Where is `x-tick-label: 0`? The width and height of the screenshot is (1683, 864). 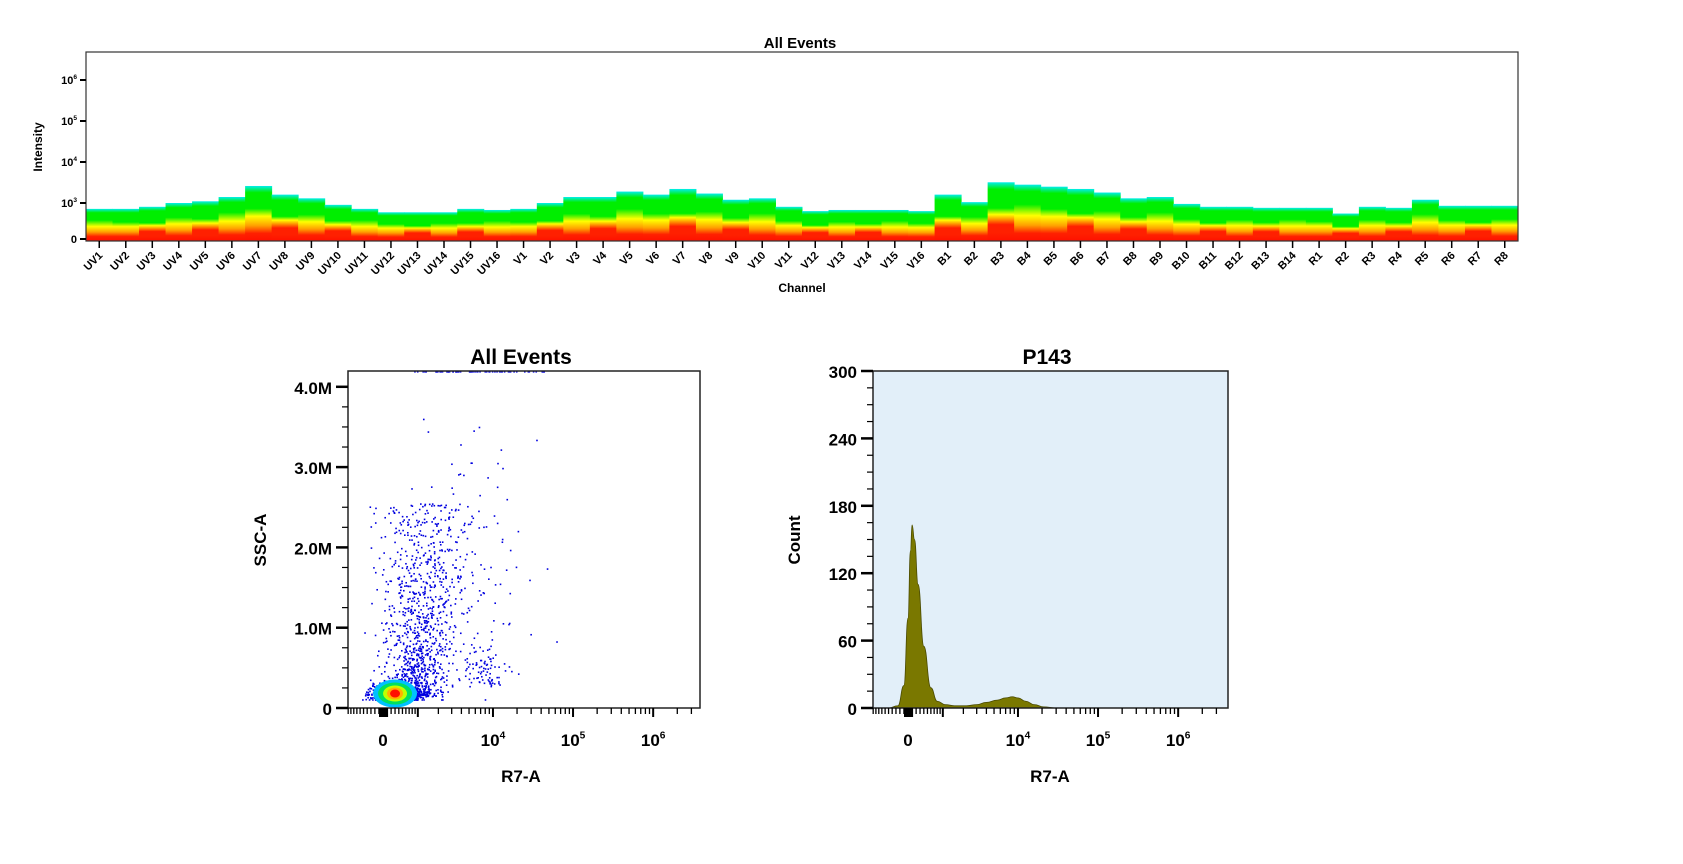 x-tick-label: 0 is located at coordinates (382, 740).